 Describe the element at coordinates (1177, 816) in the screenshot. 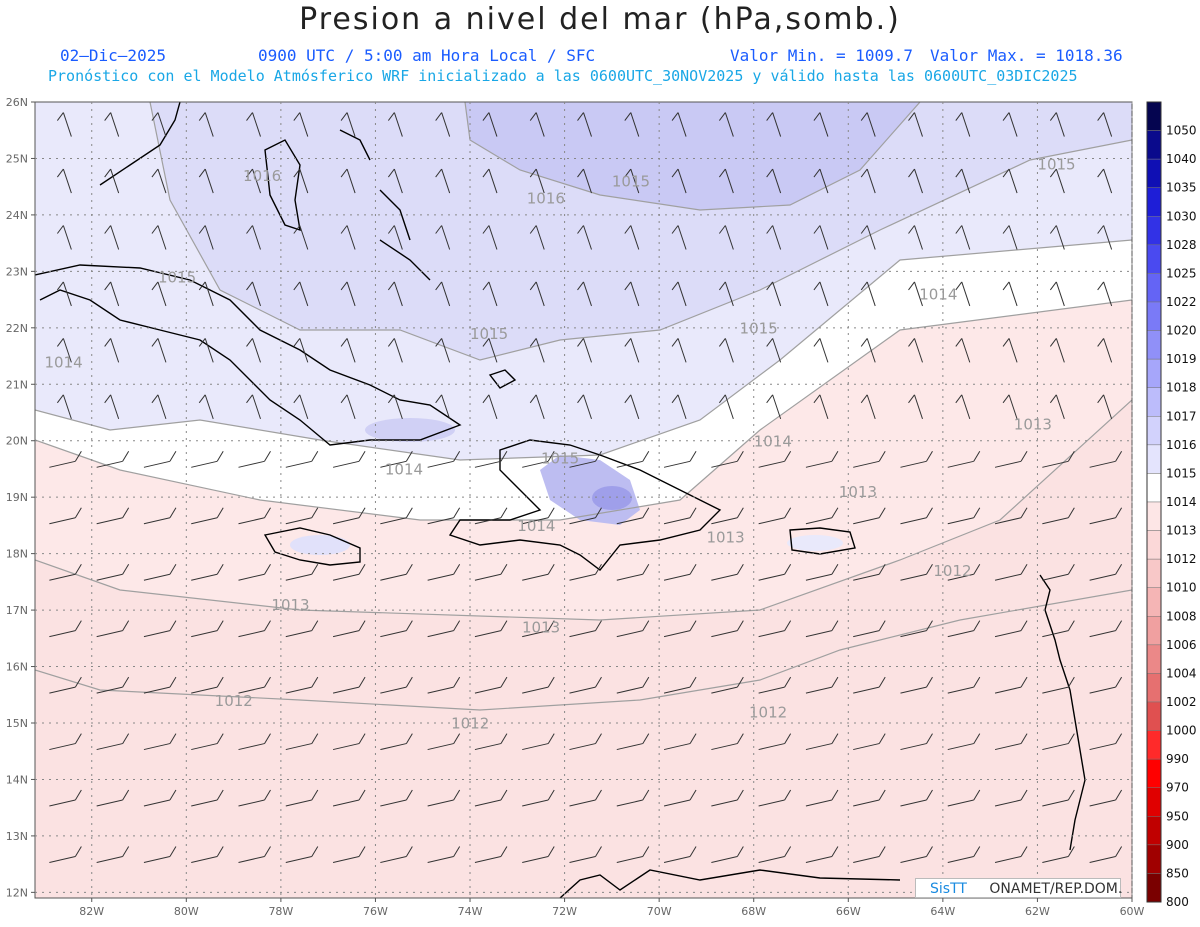

I see `legend-label: 950` at that location.